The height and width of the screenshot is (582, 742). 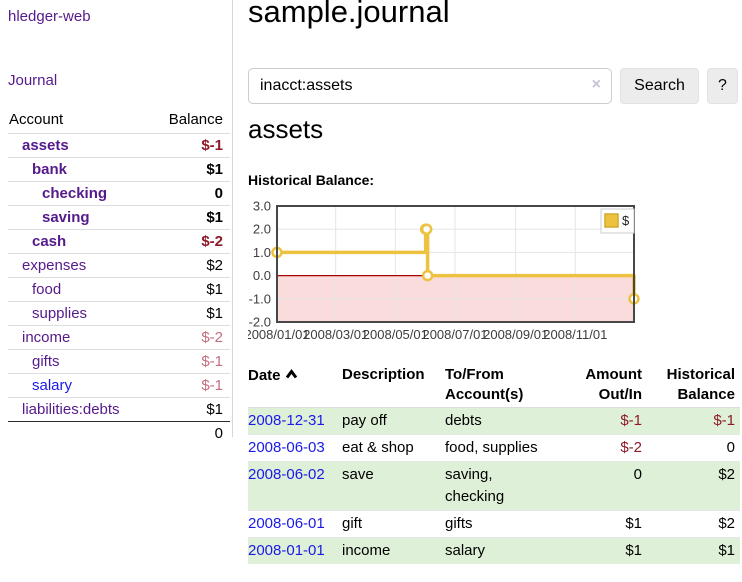 I want to click on search-form: × Search ?, so click(x=495, y=86).